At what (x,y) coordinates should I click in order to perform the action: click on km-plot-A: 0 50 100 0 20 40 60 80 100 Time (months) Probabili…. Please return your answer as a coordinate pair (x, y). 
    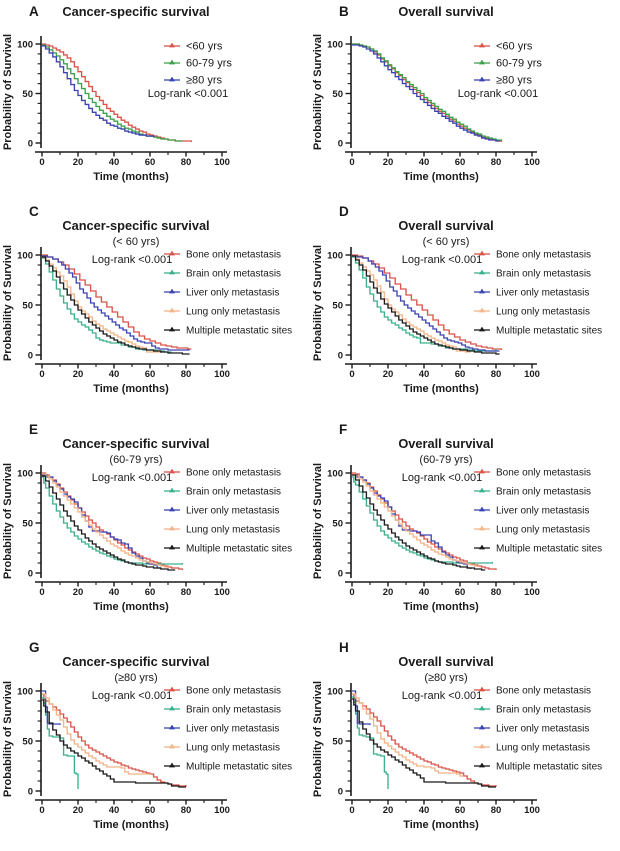
    Looking at the image, I should click on (117, 108).